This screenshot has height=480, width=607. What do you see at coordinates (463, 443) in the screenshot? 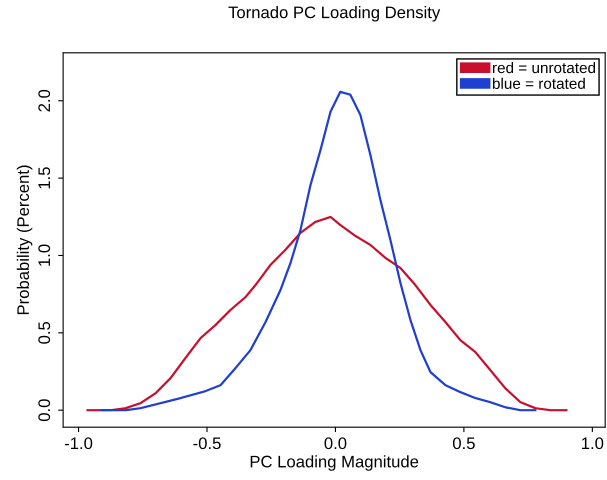
I see `x-tick-label: 0.5` at bounding box center [463, 443].